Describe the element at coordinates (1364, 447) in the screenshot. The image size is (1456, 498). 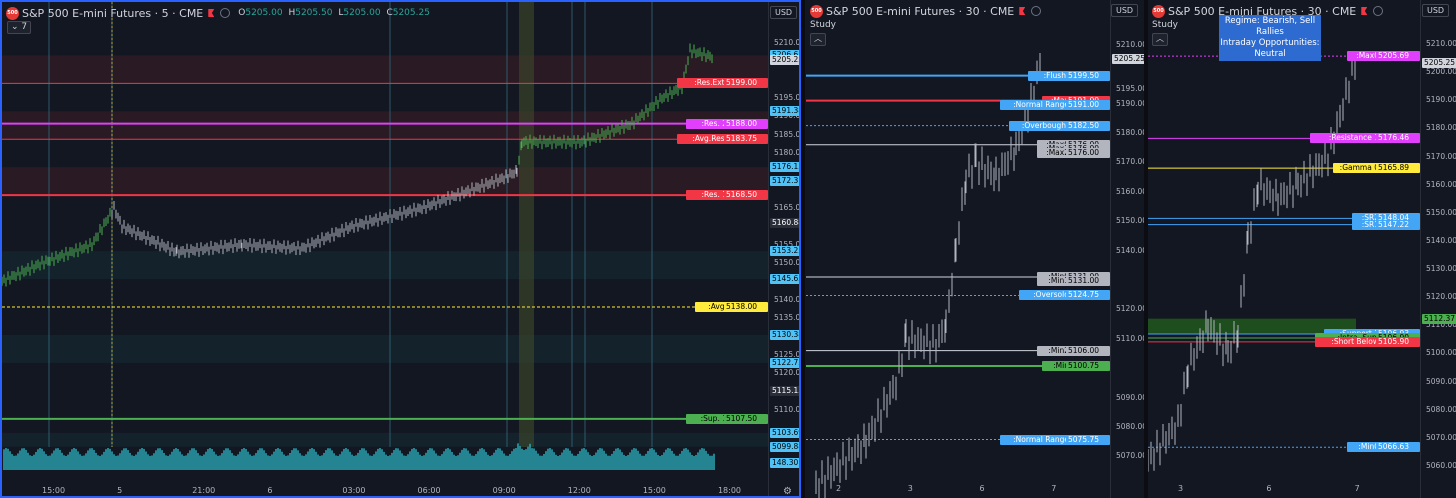
I see `level-label: :Min0` at that location.